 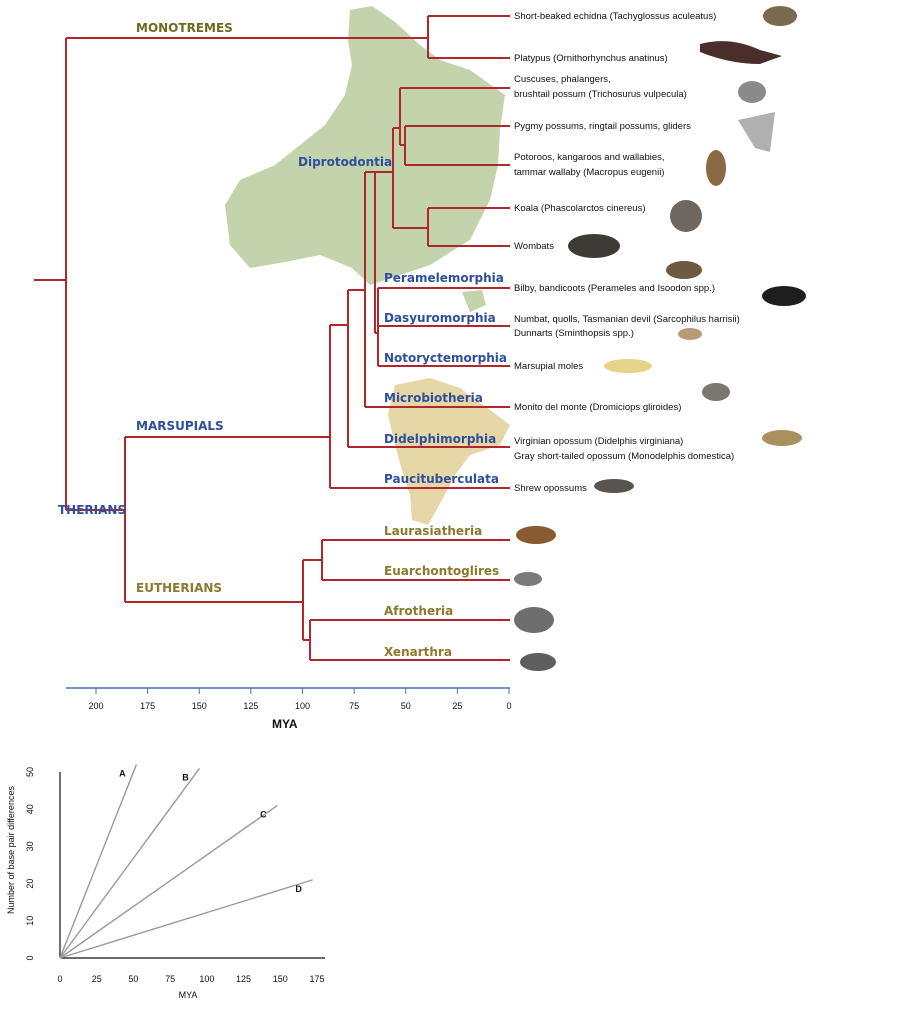 I want to click on series-label-b: B, so click(x=185, y=777).